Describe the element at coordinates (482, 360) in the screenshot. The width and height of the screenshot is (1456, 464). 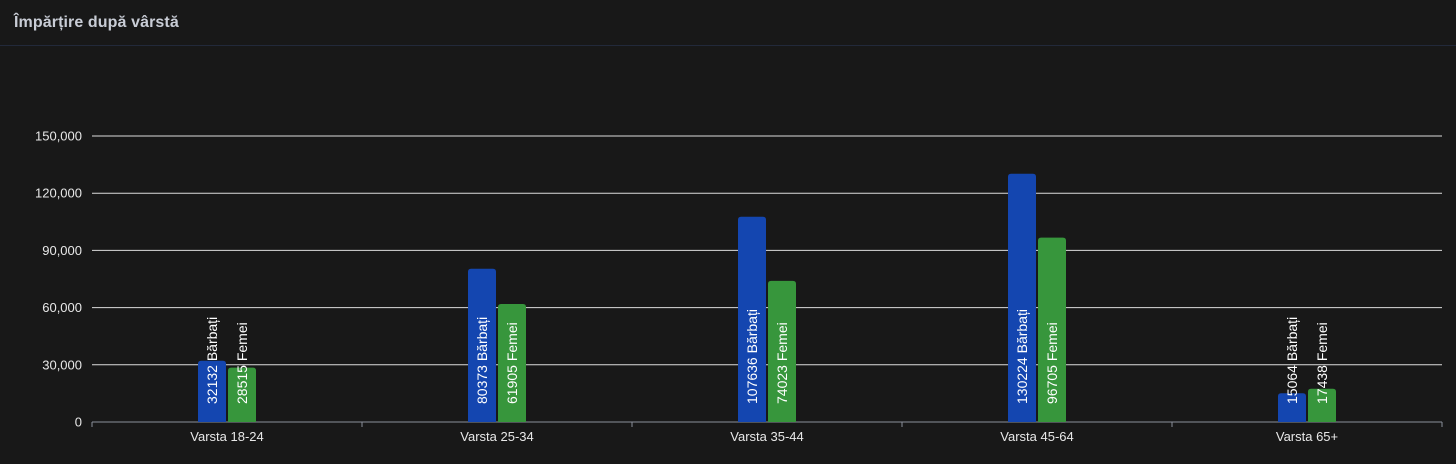
I see `bar-value-label: 80373 Bărbați` at that location.